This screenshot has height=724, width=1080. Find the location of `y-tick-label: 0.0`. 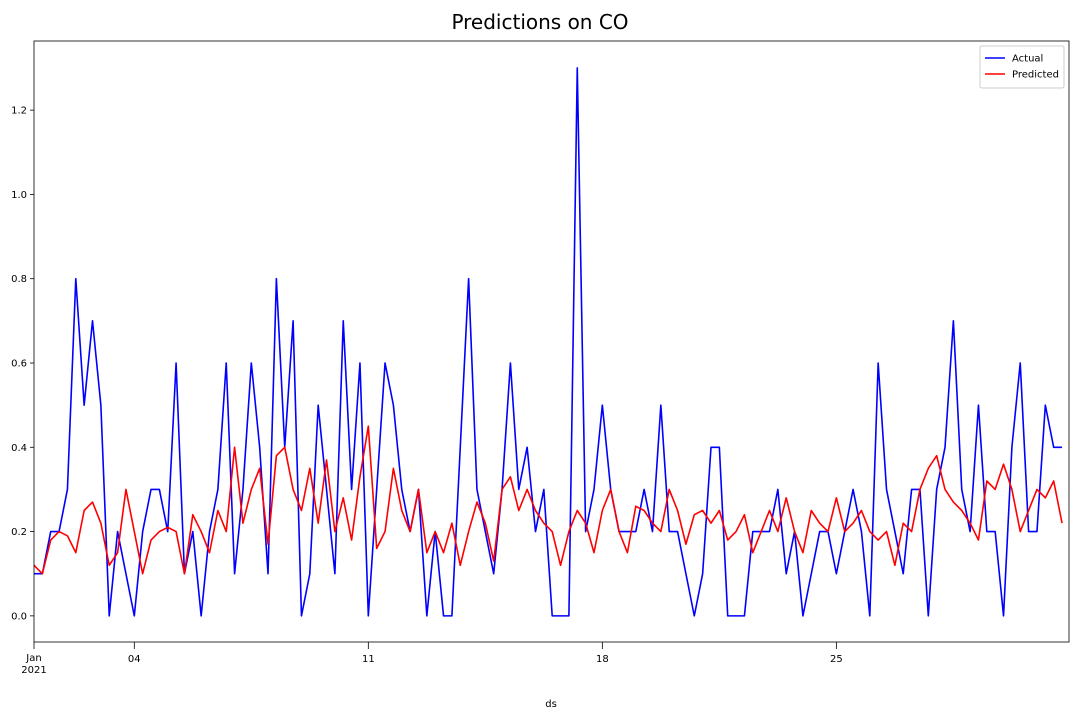

y-tick-label: 0.0 is located at coordinates (19, 616).